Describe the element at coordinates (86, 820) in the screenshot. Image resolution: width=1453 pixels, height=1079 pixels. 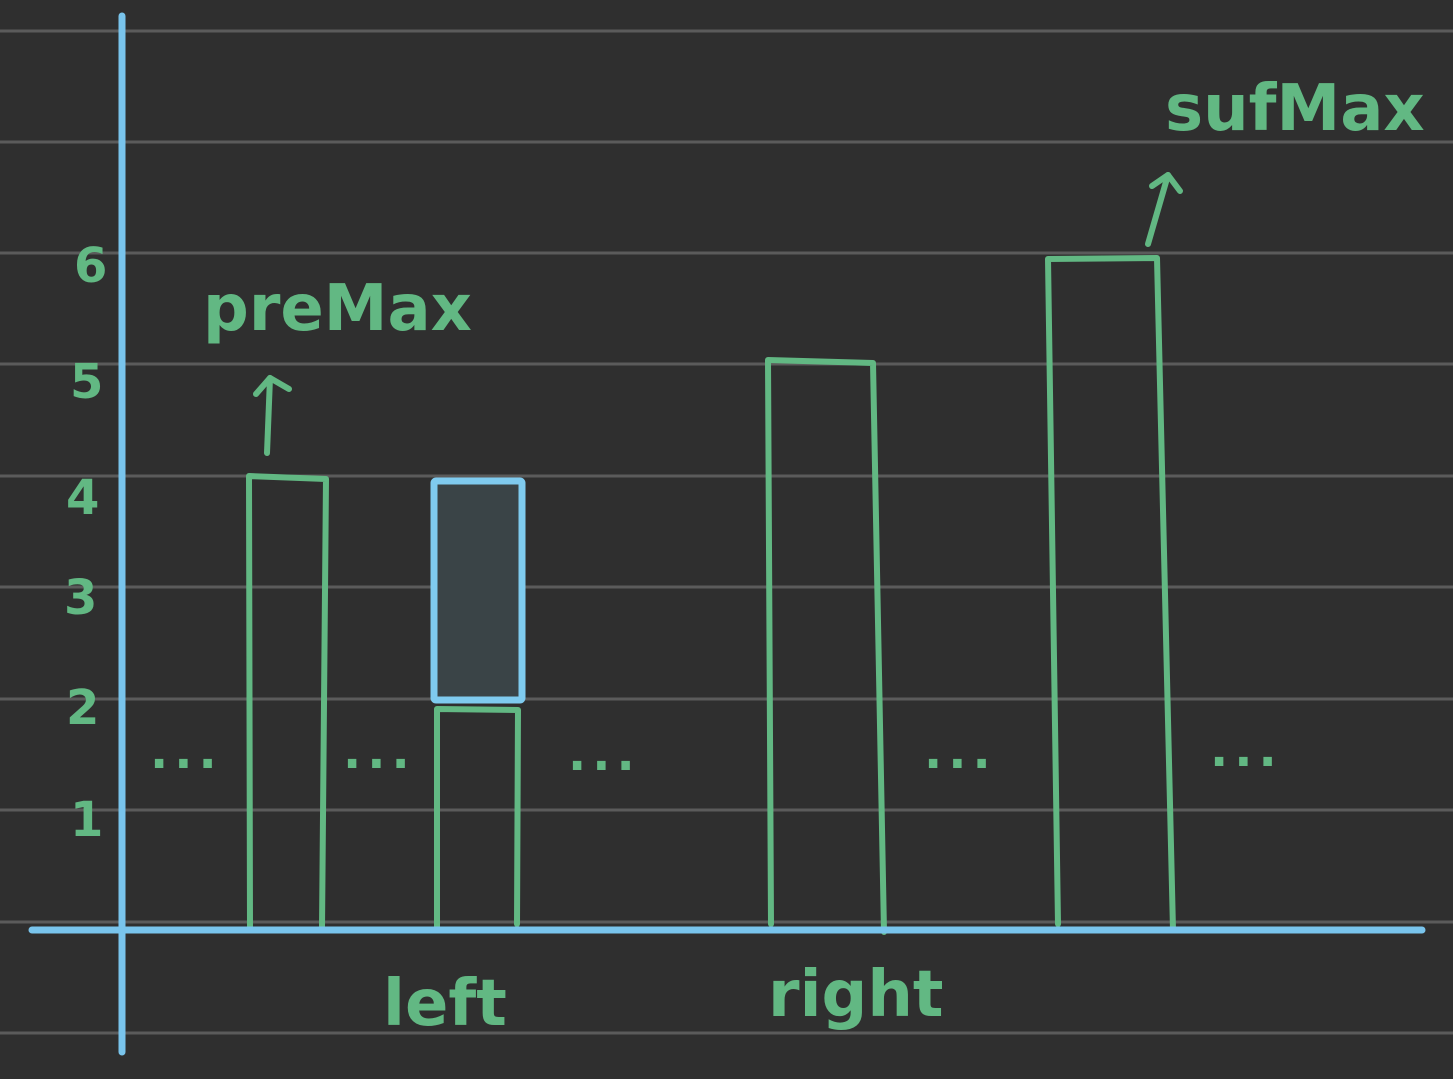
I see `y-tick-1: 1` at that location.